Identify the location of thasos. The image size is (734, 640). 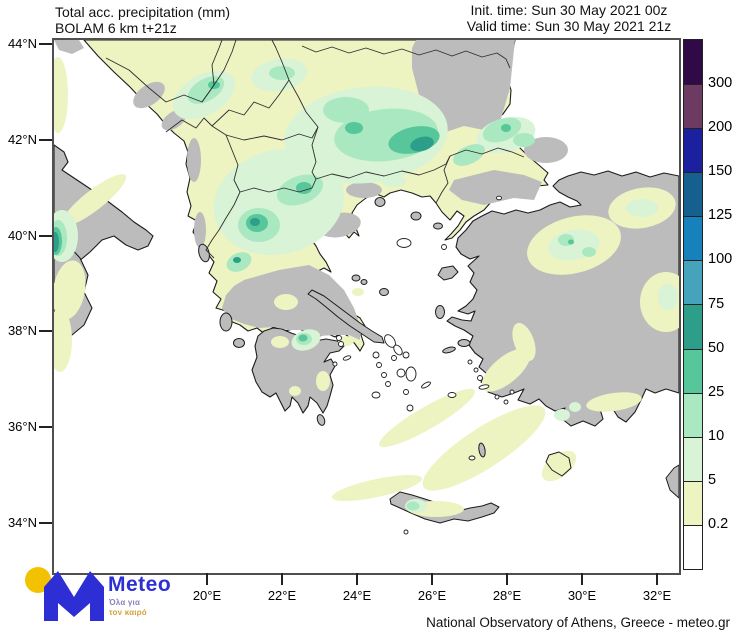
(380, 202).